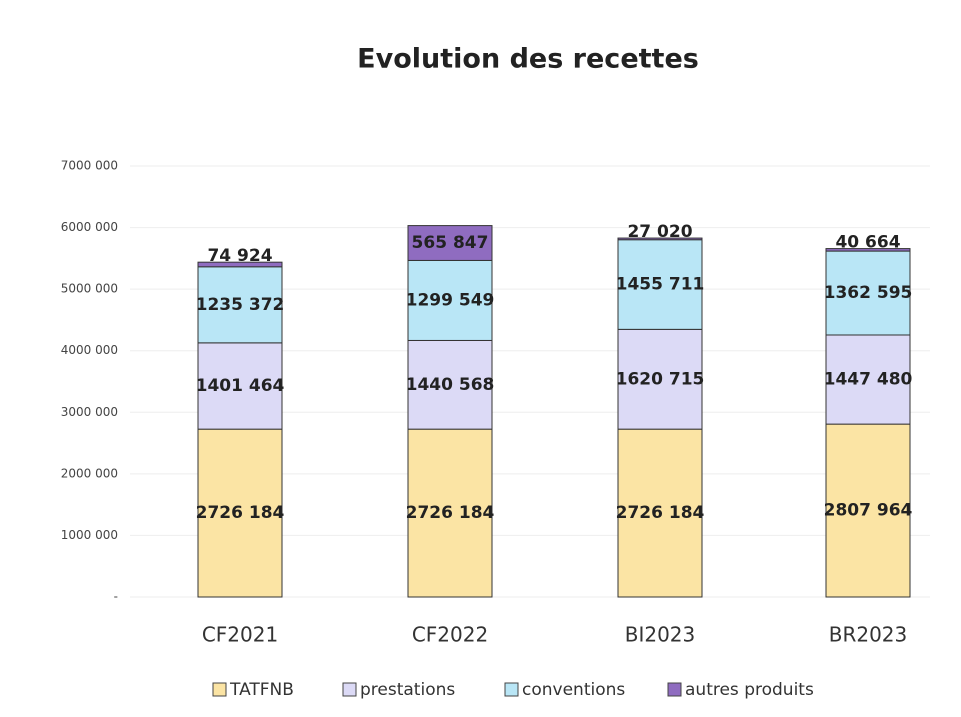 The image size is (961, 717). I want to click on y-tick-label: 1000 000, so click(89, 535).